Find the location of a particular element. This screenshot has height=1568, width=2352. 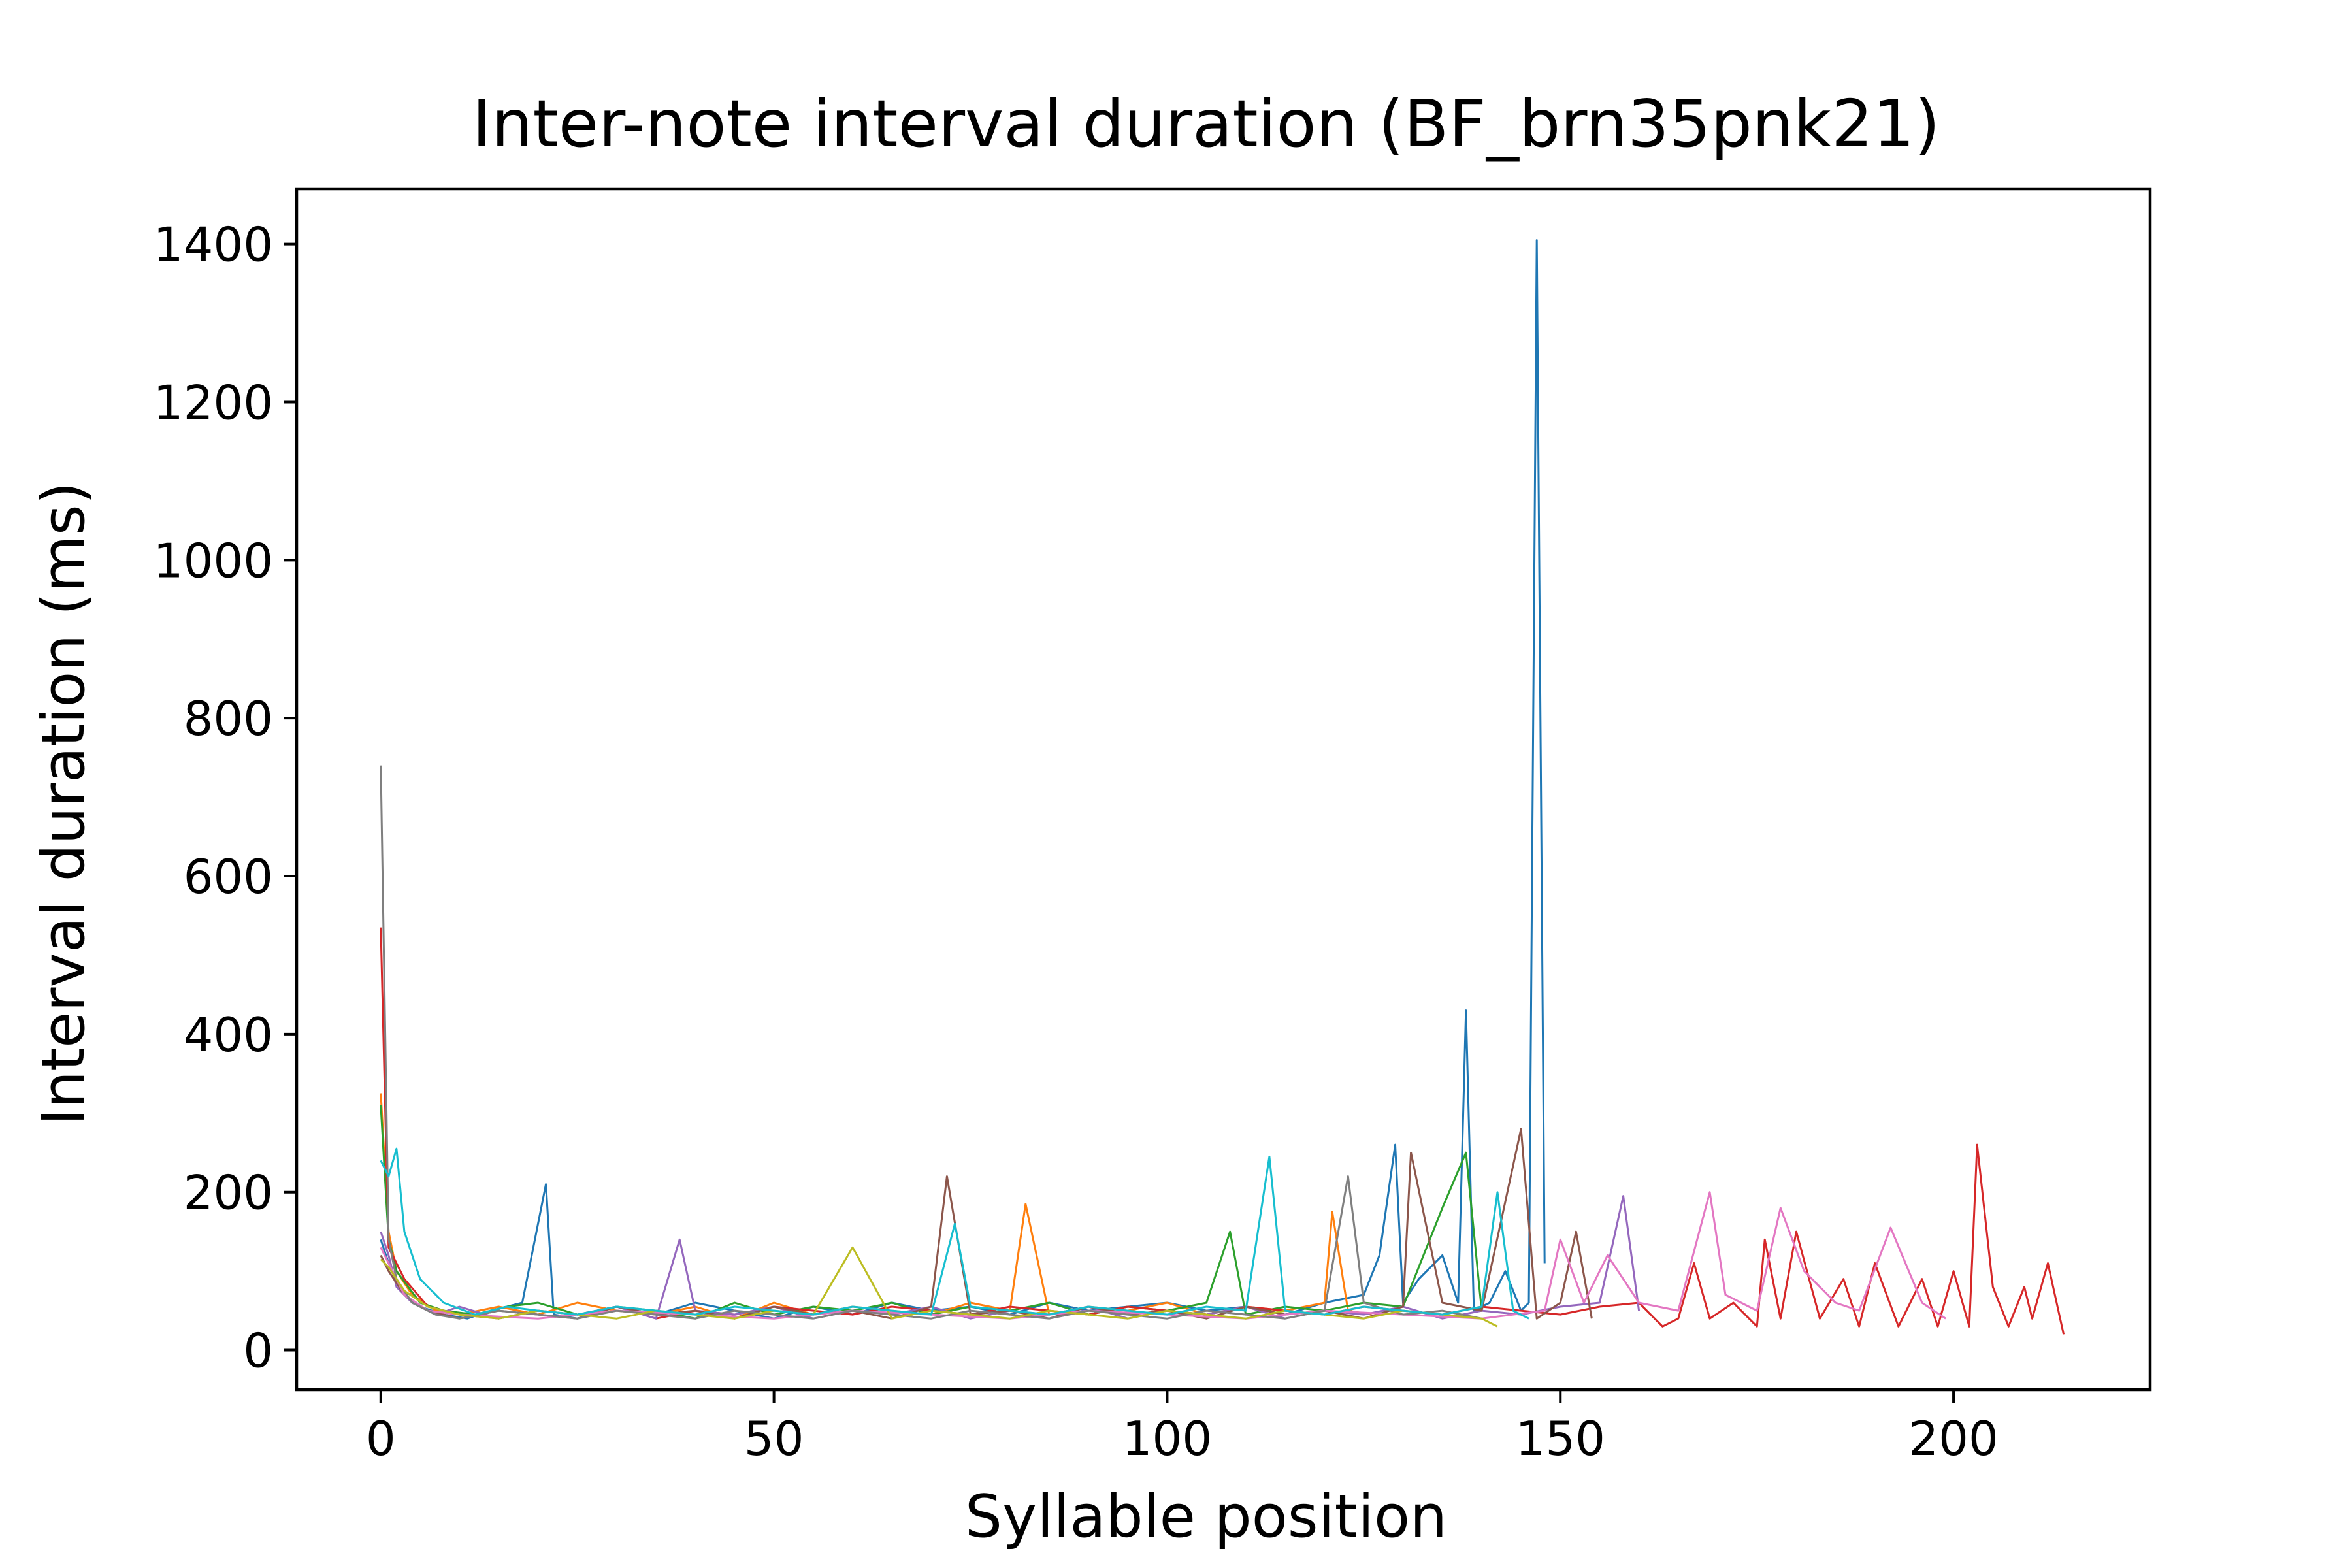

y-tick-label: 400 is located at coordinates (228, 1034).